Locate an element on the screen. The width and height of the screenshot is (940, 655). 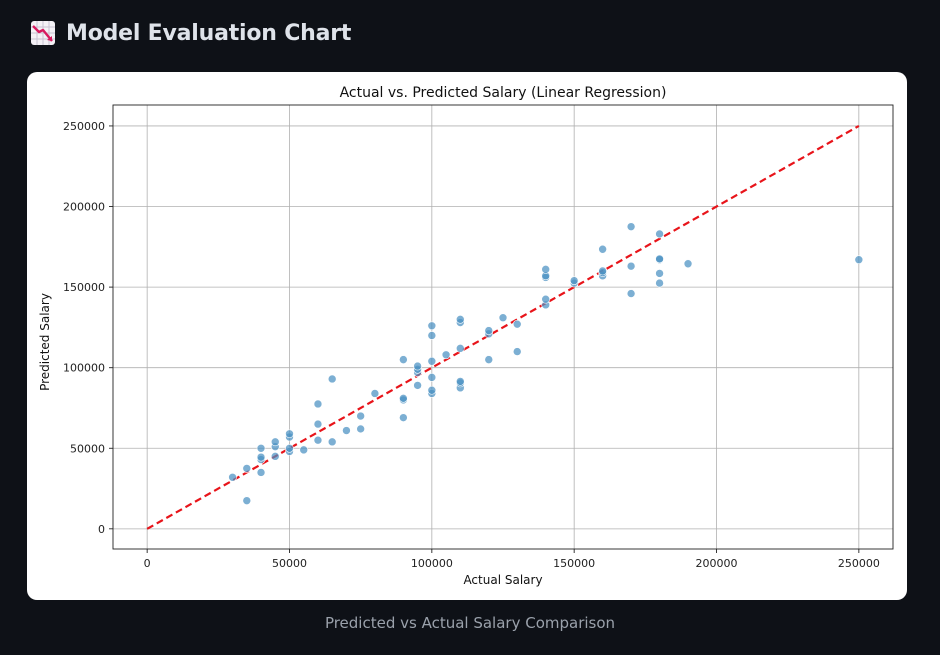
y-tick-label: 150000 is located at coordinates (84, 287).